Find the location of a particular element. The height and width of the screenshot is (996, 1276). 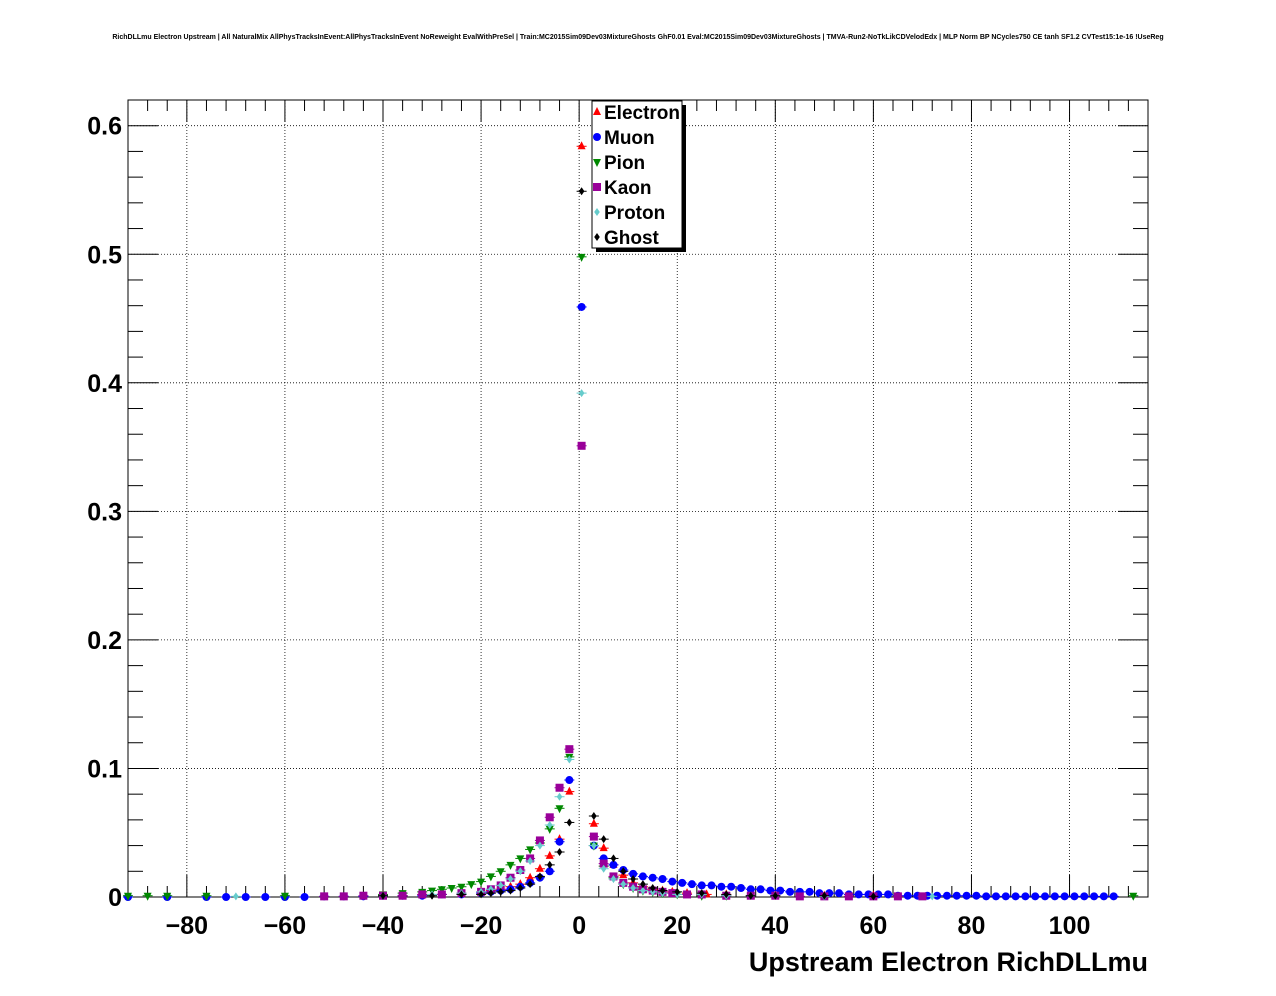

y-tick-label: 0.1 is located at coordinates (104, 769).